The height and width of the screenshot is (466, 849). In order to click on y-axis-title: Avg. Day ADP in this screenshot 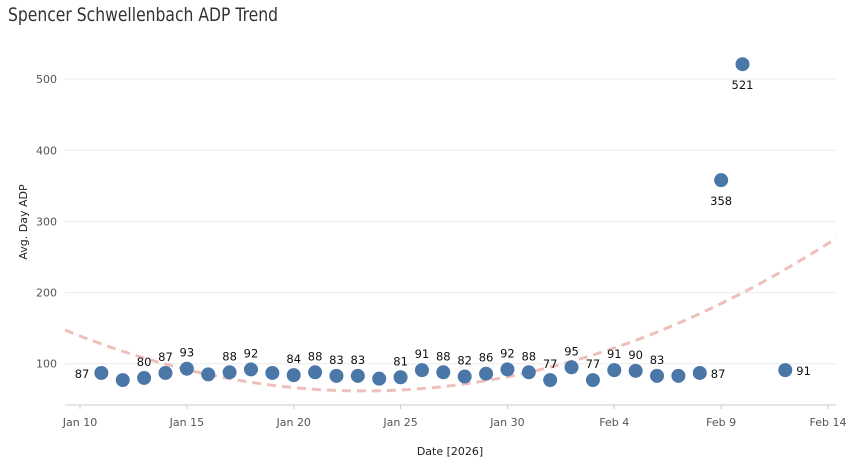, I will do `click(23, 222)`.